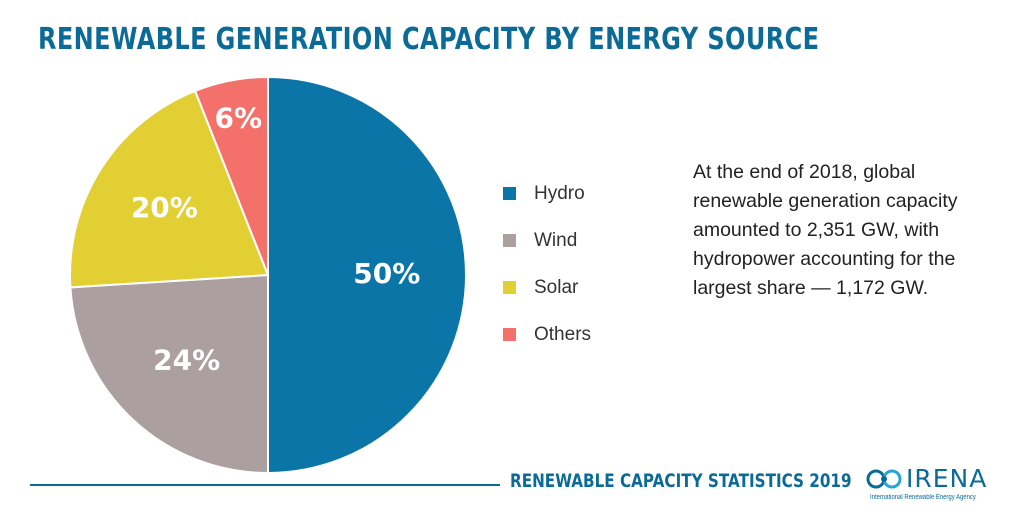 This screenshot has height=512, width=1024. What do you see at coordinates (186, 360) in the screenshot?
I see `pie-label-wind: 24%` at bounding box center [186, 360].